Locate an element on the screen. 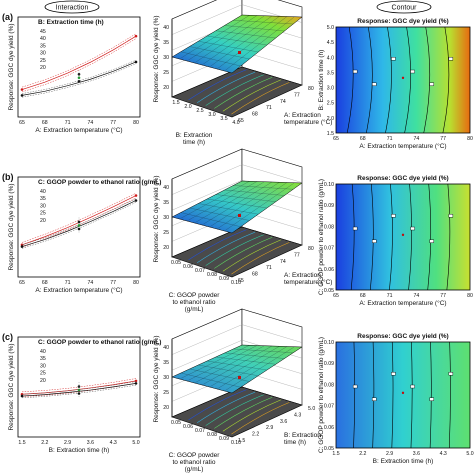 This screenshot has height=474, width=474. x-tick: 2.9 is located at coordinates (67, 443).